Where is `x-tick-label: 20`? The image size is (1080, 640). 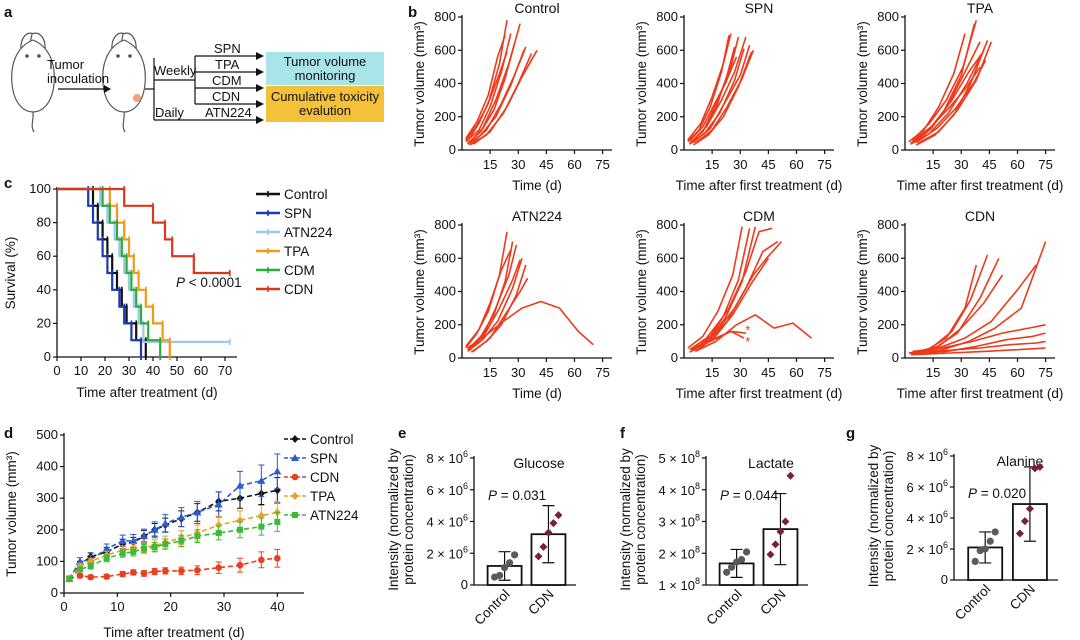
x-tick-label: 20 is located at coordinates (105, 370).